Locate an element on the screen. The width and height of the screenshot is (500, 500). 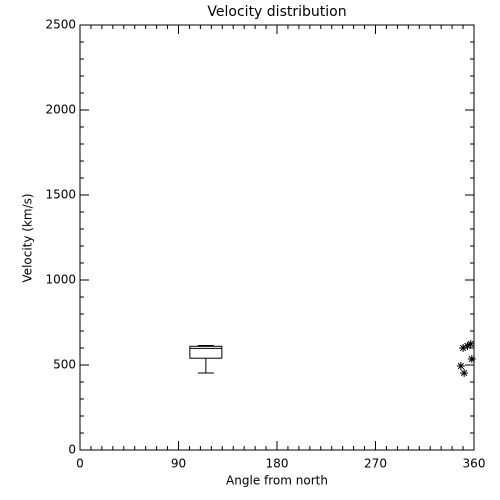
y-tick-label: 1500 is located at coordinates (60, 195).